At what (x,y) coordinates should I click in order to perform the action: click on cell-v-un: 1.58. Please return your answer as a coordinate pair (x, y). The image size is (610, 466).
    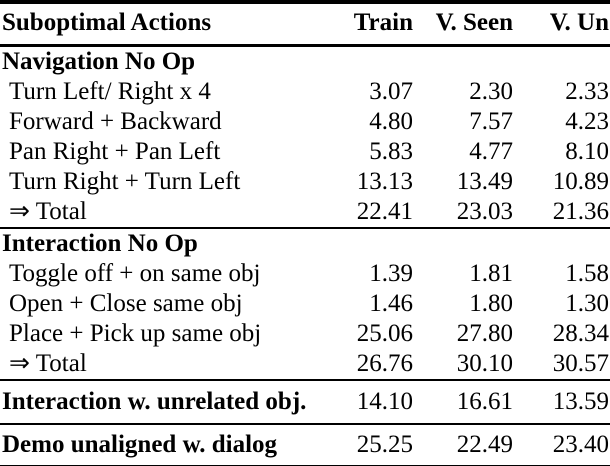
    Looking at the image, I should click on (587, 273).